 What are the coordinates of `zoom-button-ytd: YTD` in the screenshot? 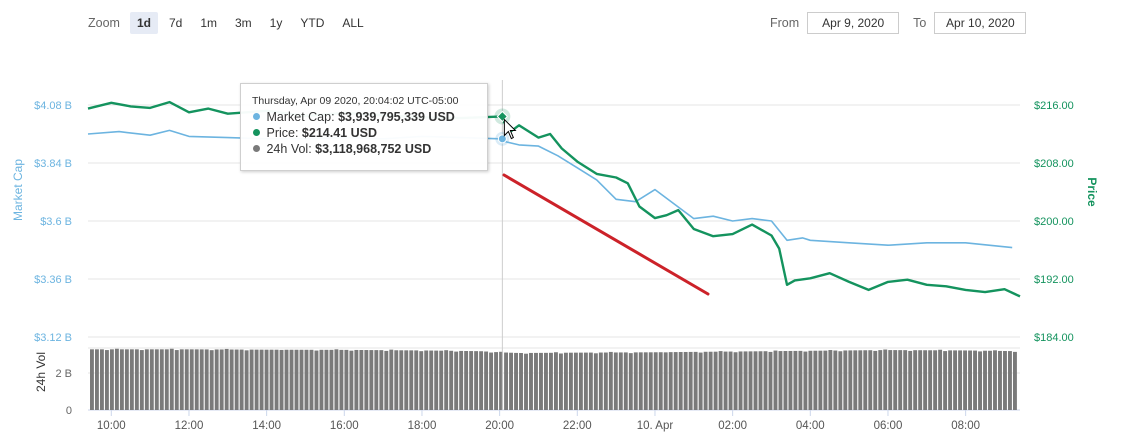 It's located at (312, 23).